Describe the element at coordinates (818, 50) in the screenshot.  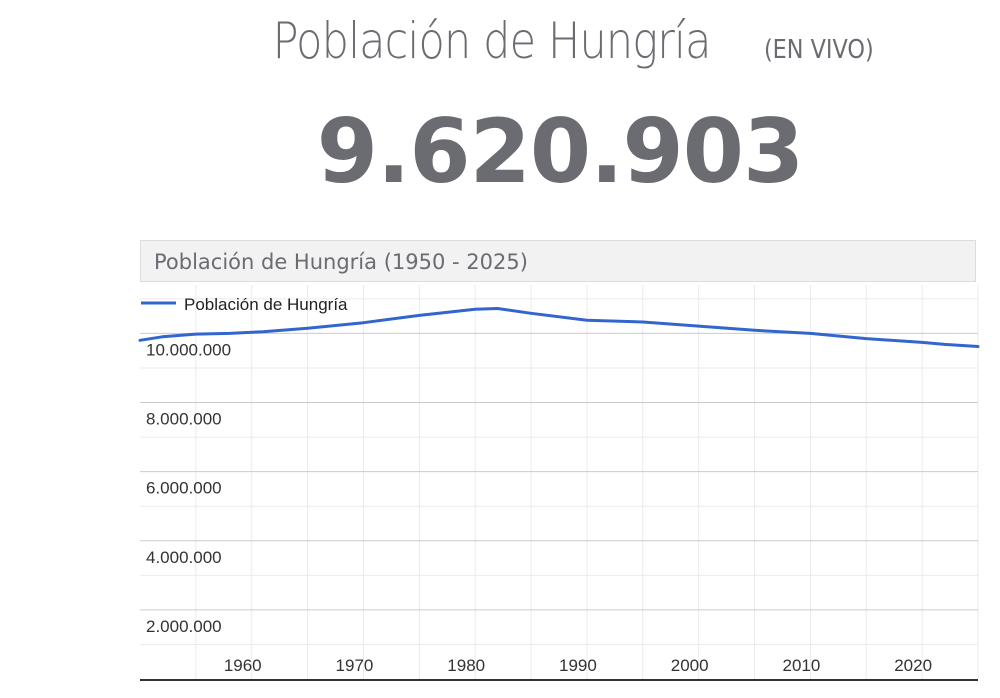
I see `live-label: (EN VIVO)` at that location.